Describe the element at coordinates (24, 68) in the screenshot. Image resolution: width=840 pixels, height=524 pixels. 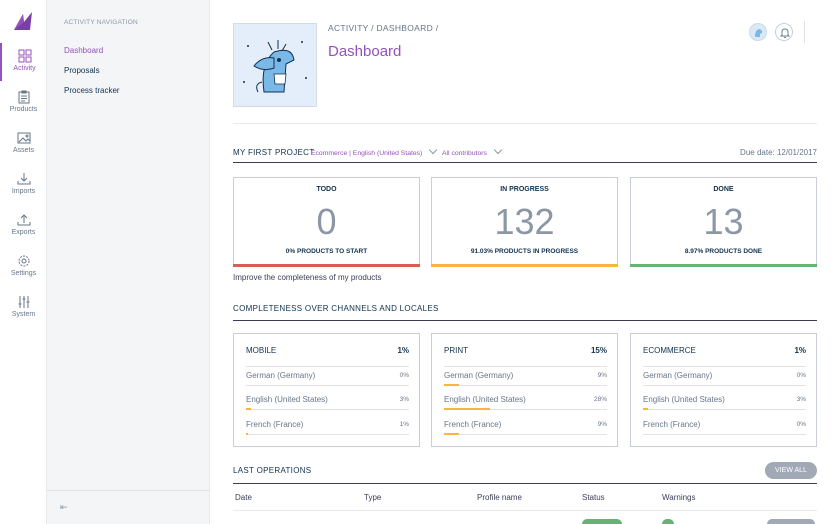
I see `nav-activity-label: Activity` at that location.